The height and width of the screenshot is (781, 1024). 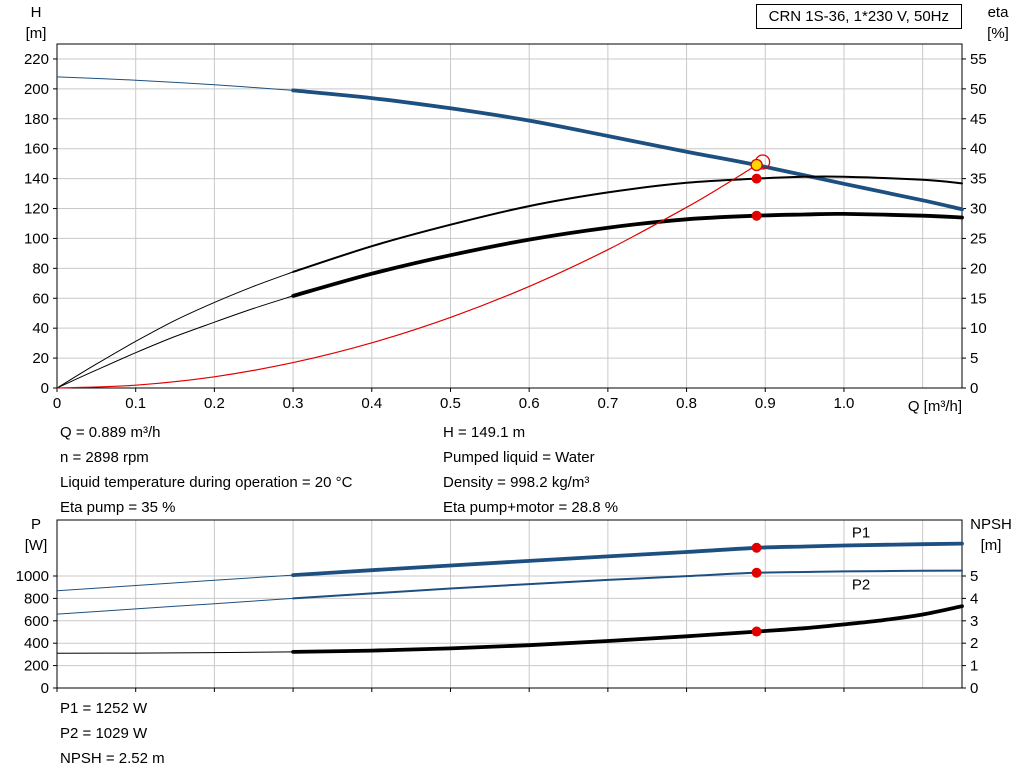 I want to click on y-right-tick-label: 20, so click(x=978, y=268).